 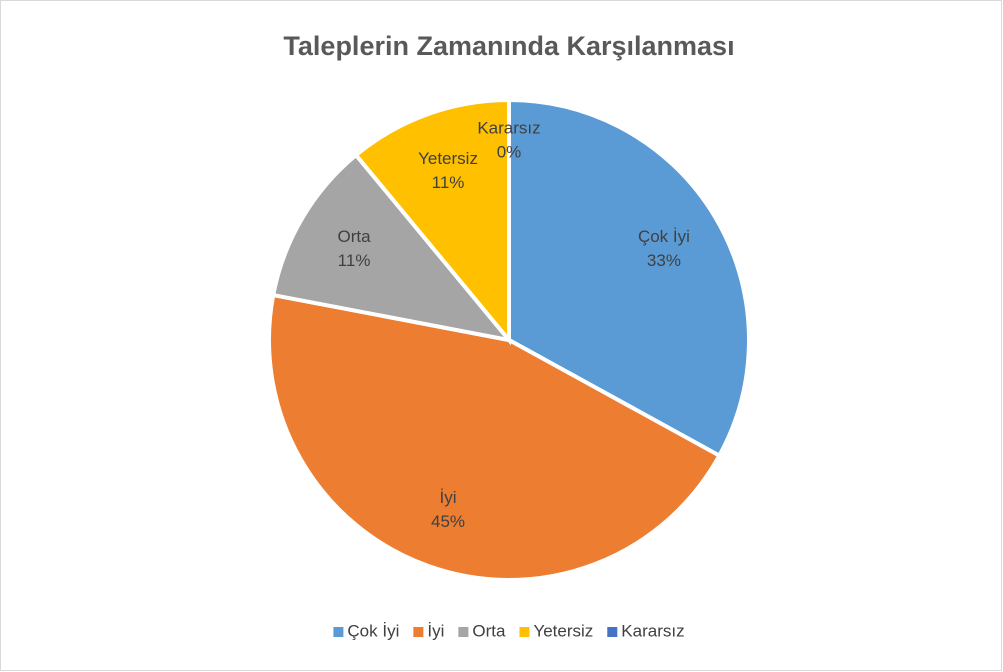 What do you see at coordinates (448, 158) in the screenshot?
I see `slice-label: Yetersiz` at bounding box center [448, 158].